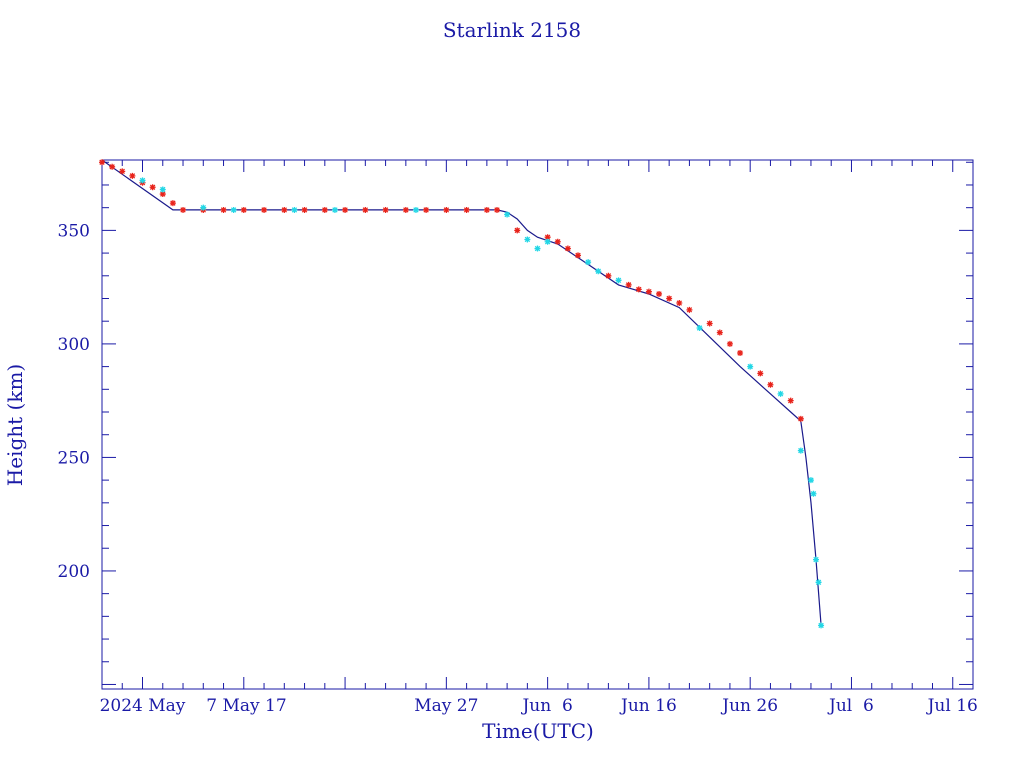 This screenshot has width=1024, height=768. I want to click on x-tick-label: May 27, so click(446, 706).